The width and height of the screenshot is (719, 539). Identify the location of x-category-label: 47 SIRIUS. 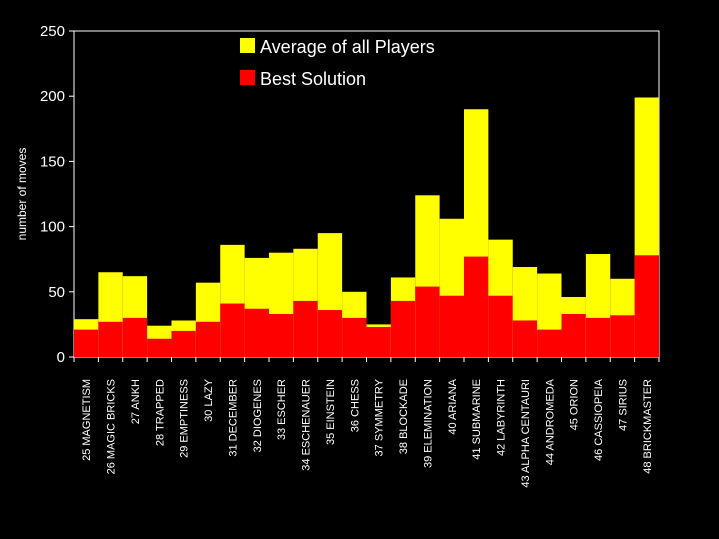
(623, 405).